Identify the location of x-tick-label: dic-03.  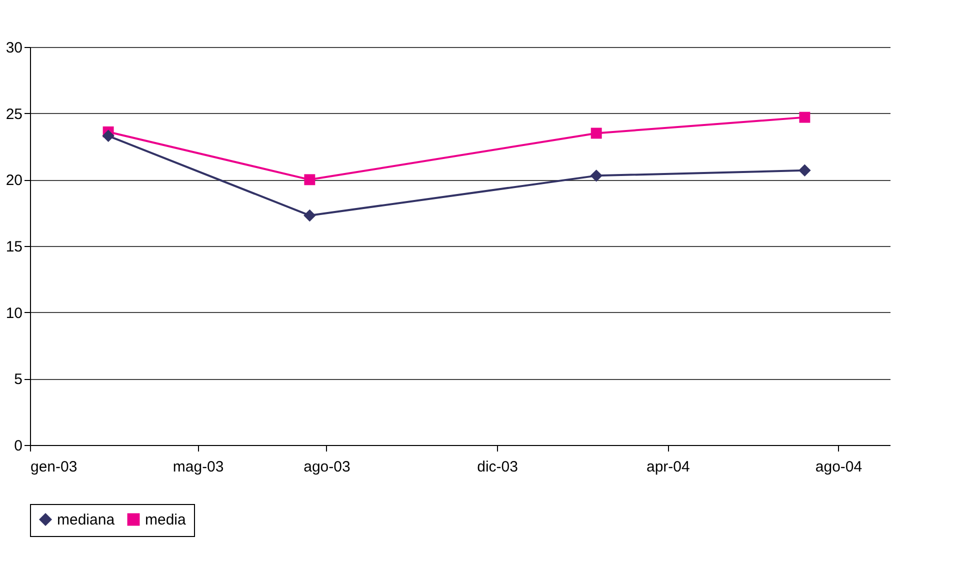
(497, 467).